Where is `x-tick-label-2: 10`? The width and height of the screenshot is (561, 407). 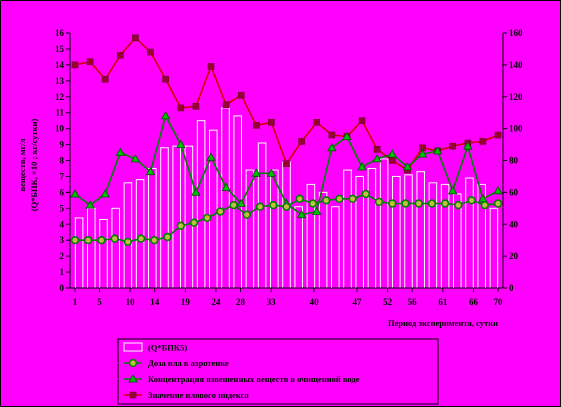
x-tick-label-2: 10 is located at coordinates (131, 302).